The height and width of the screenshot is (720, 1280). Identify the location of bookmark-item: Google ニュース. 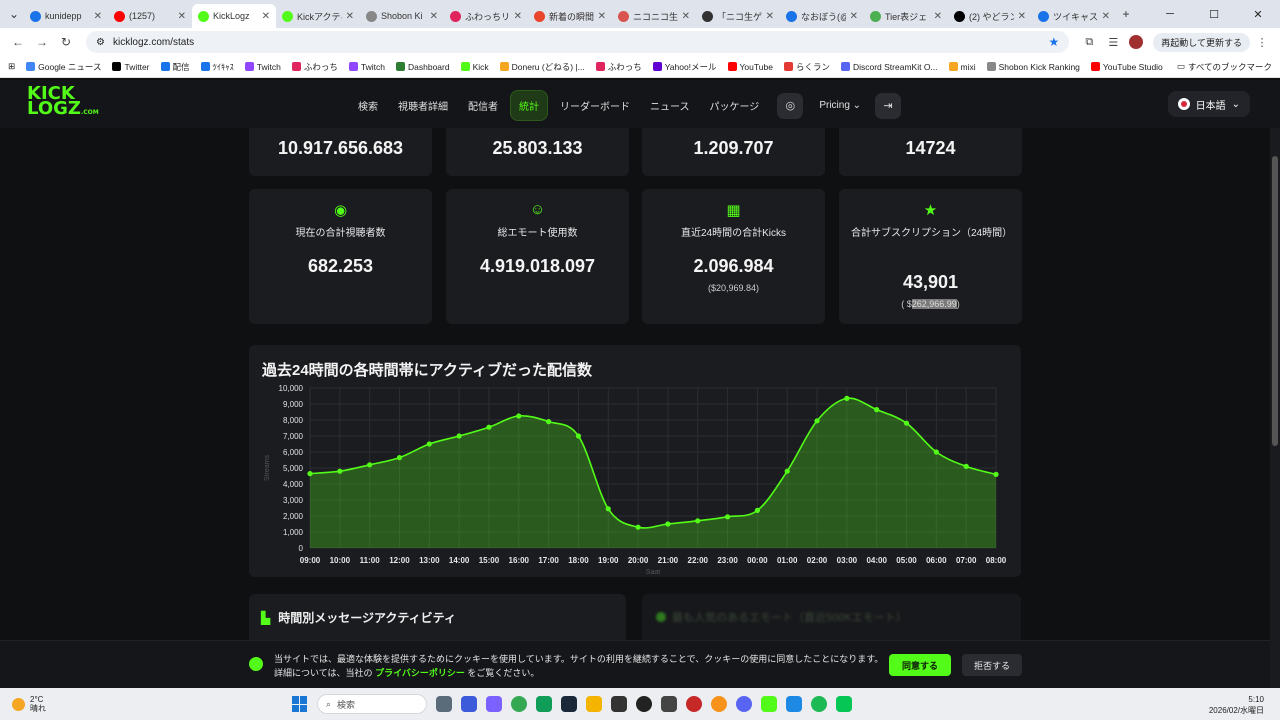
(63, 67).